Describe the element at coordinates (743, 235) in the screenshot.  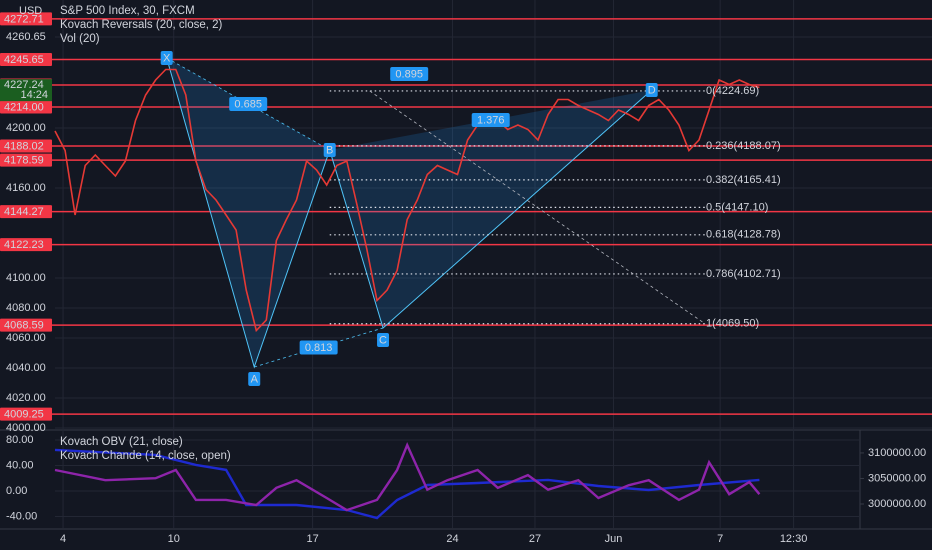
I see `fib-label: 0.618(4128.78)` at that location.